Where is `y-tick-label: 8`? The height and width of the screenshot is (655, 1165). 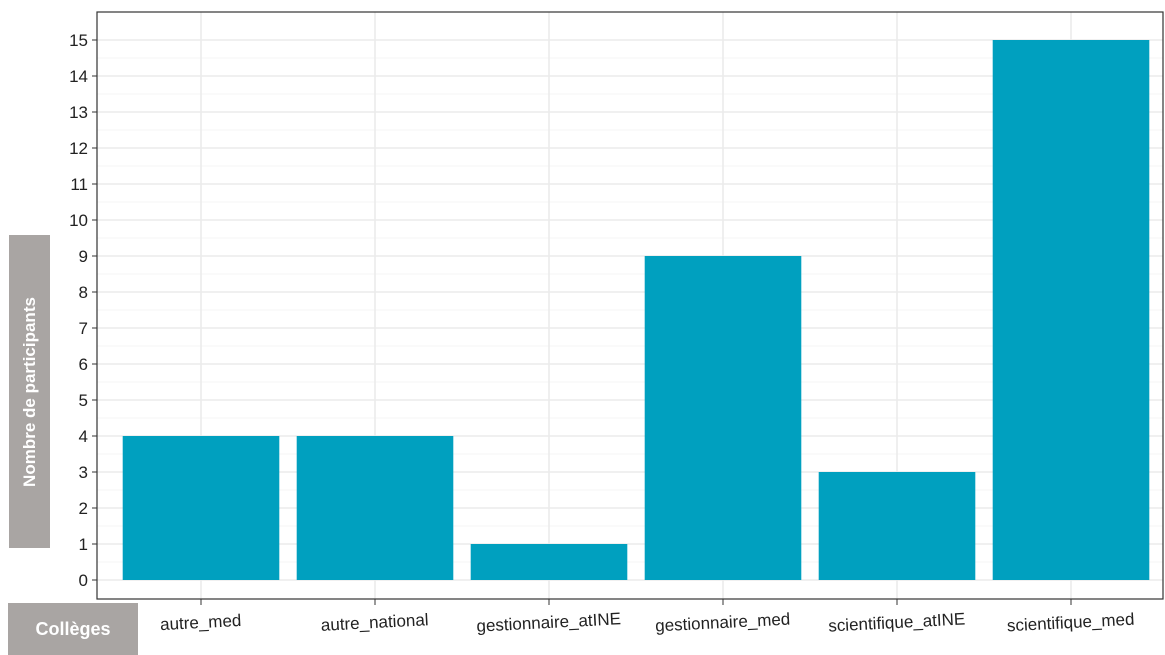
y-tick-label: 8 is located at coordinates (83, 292).